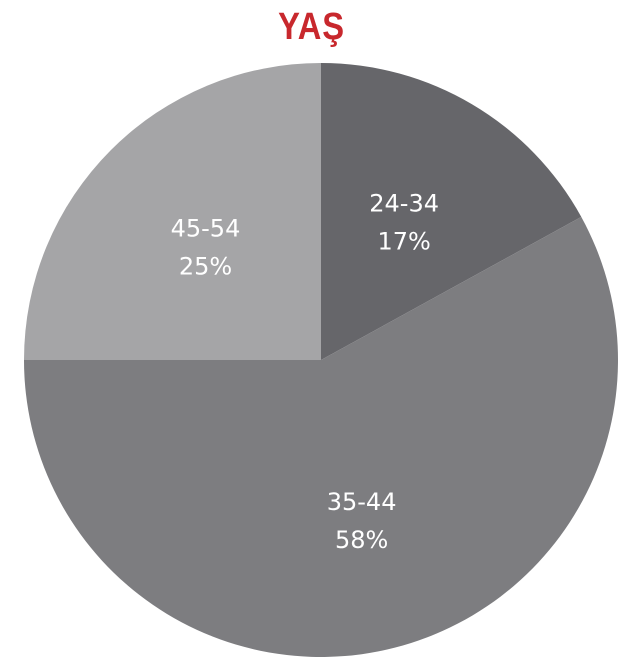 The height and width of the screenshot is (659, 623). Describe the element at coordinates (205, 266) in the screenshot. I see `slice-percent-label: 25%` at that location.